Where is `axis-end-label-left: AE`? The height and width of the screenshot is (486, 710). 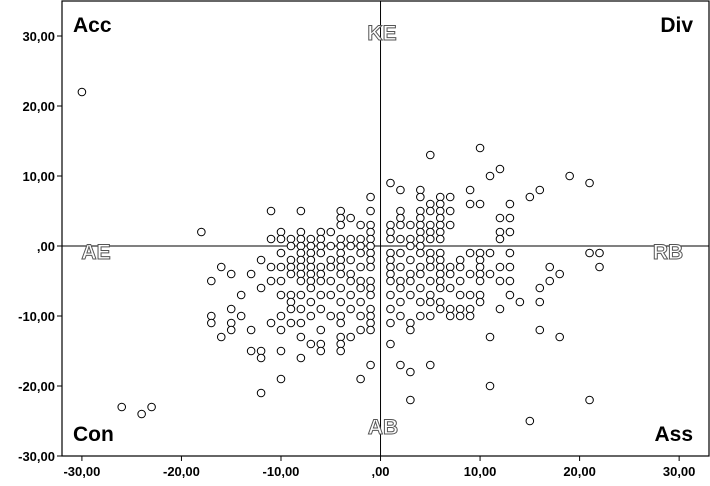
axis-end-label-left: AE is located at coordinates (95, 252).